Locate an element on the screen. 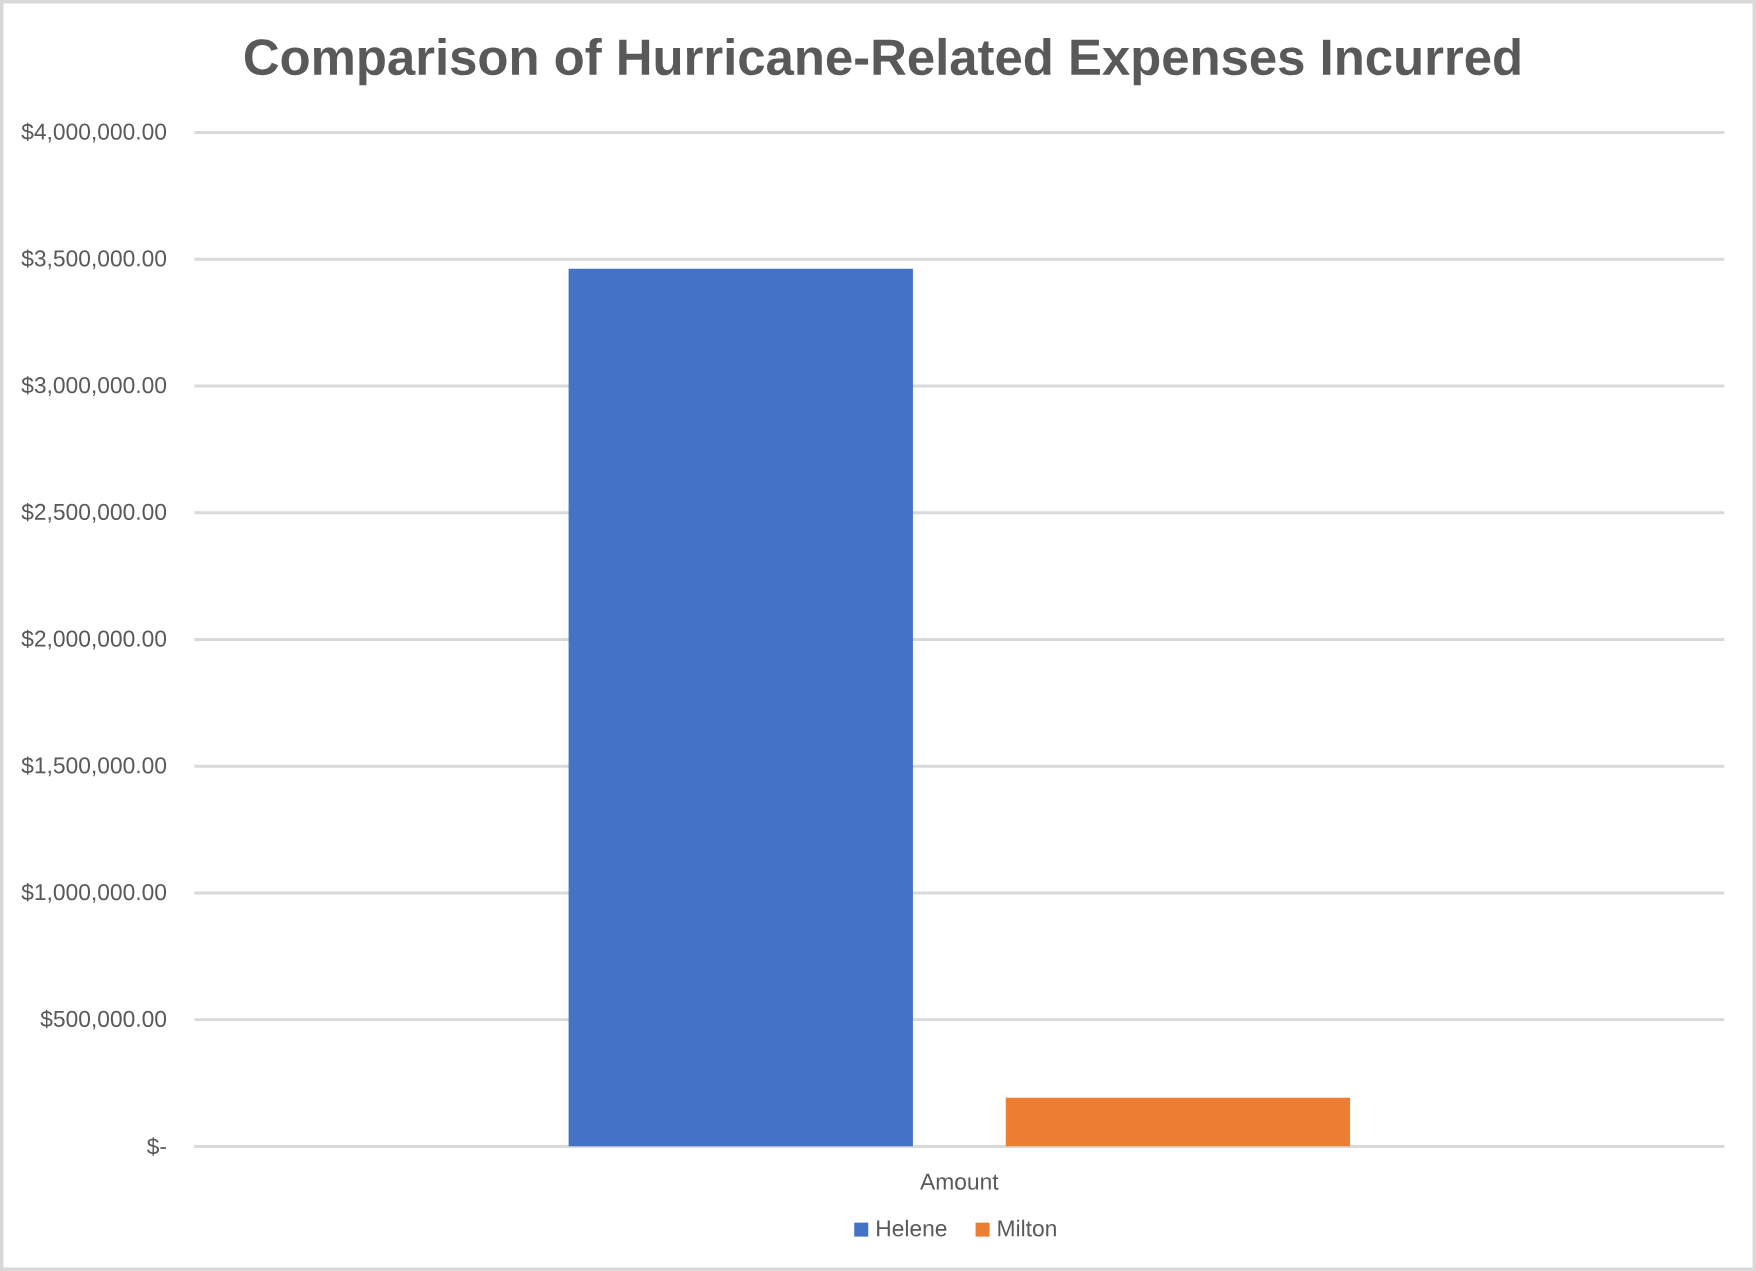  y-tick-label: $1,500,000.00 is located at coordinates (94, 766).